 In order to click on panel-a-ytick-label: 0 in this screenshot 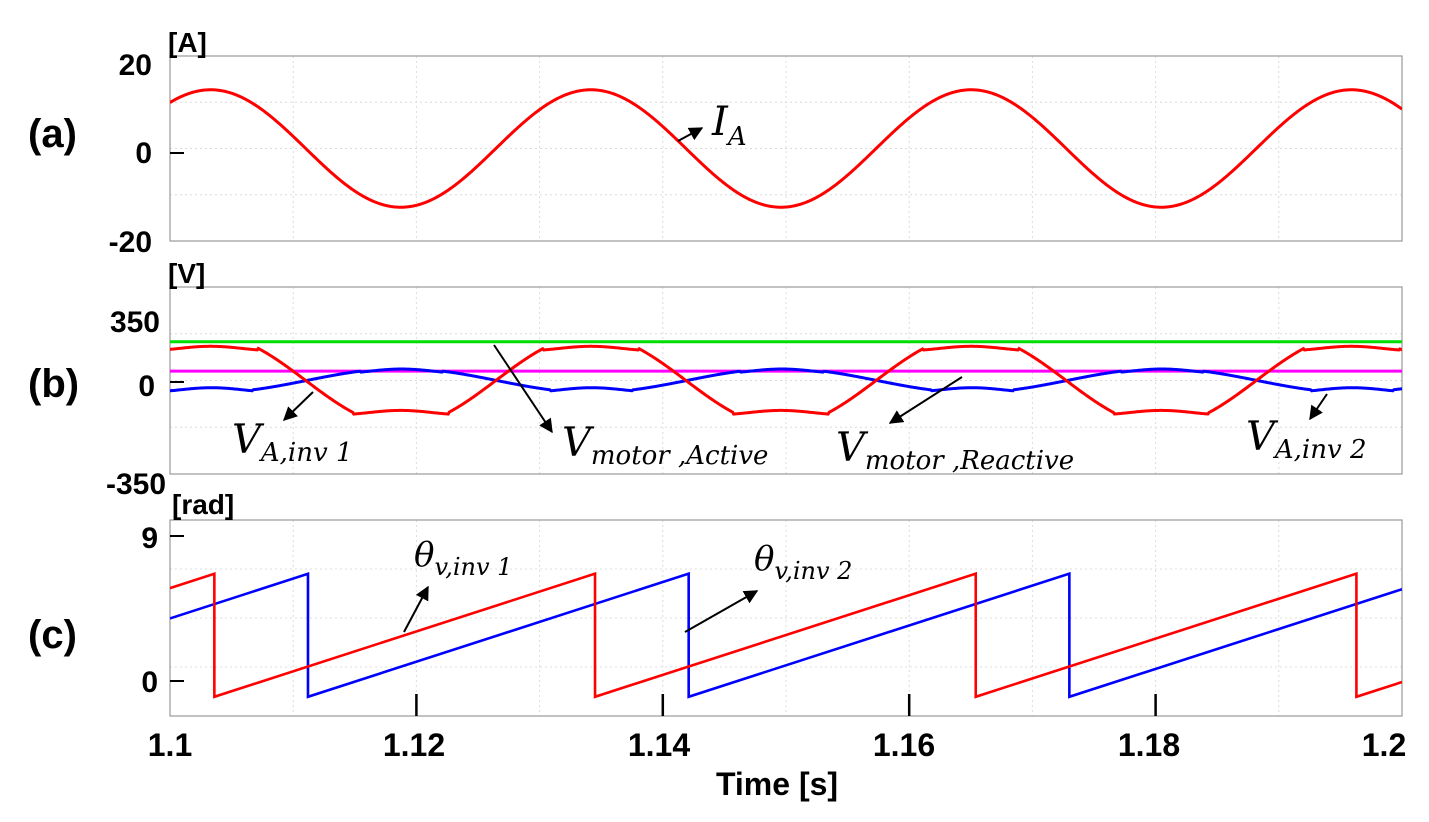, I will do `click(143, 153)`.